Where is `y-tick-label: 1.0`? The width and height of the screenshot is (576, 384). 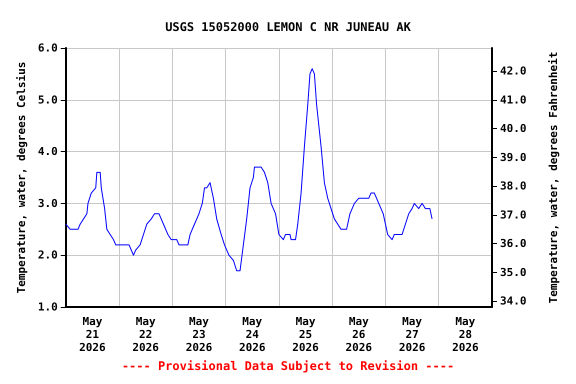 y-tick-label: 1.0 is located at coordinates (48, 307).